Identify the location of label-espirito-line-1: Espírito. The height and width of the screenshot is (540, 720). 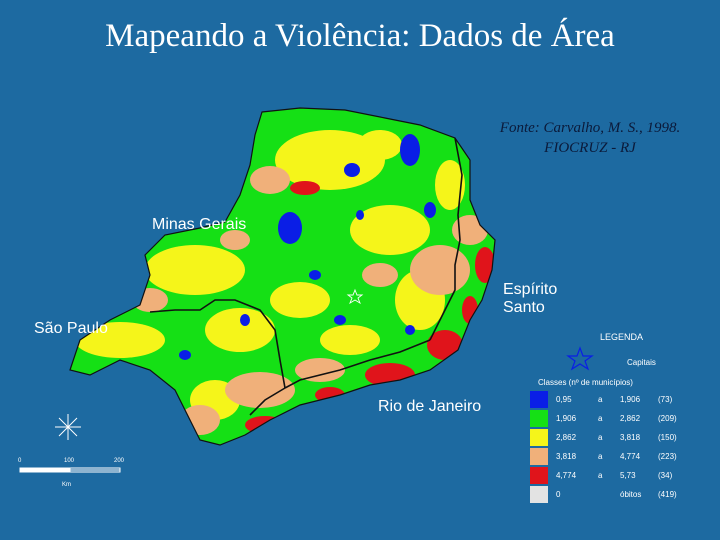
(530, 289).